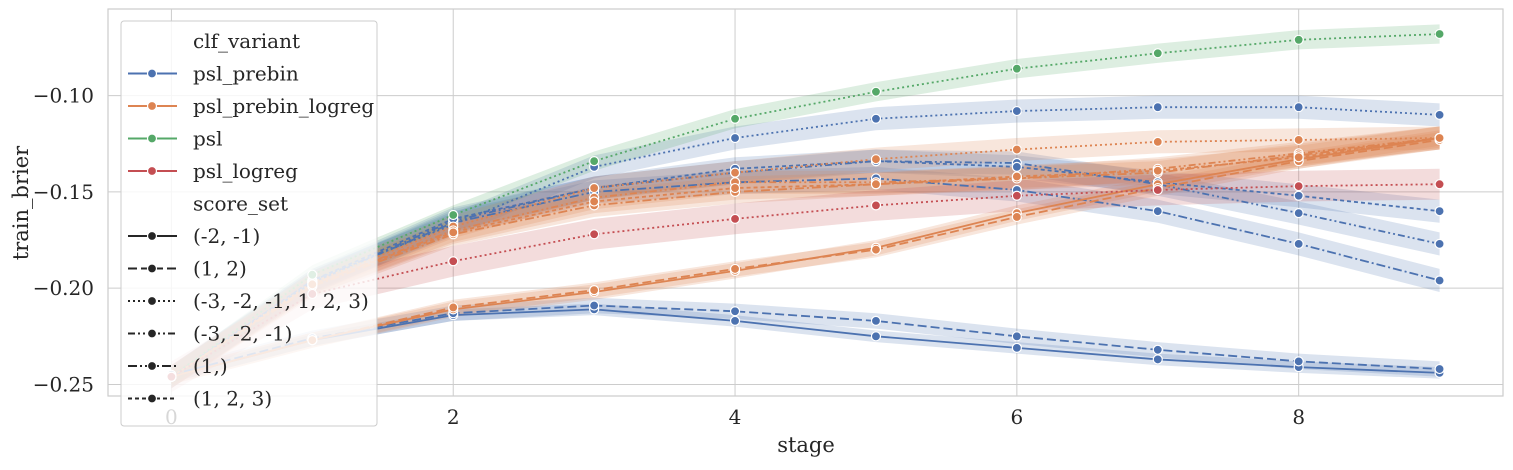 The width and height of the screenshot is (1513, 470). Describe the element at coordinates (210, 366) in the screenshot. I see `legend-entry-label: (1,)` at that location.